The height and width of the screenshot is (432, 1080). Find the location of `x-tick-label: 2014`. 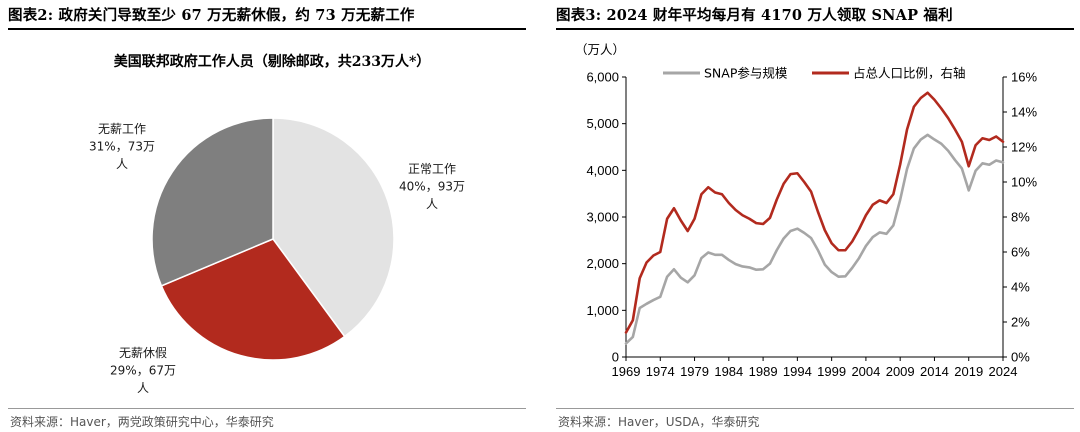

x-tick-label: 2014 is located at coordinates (934, 371).